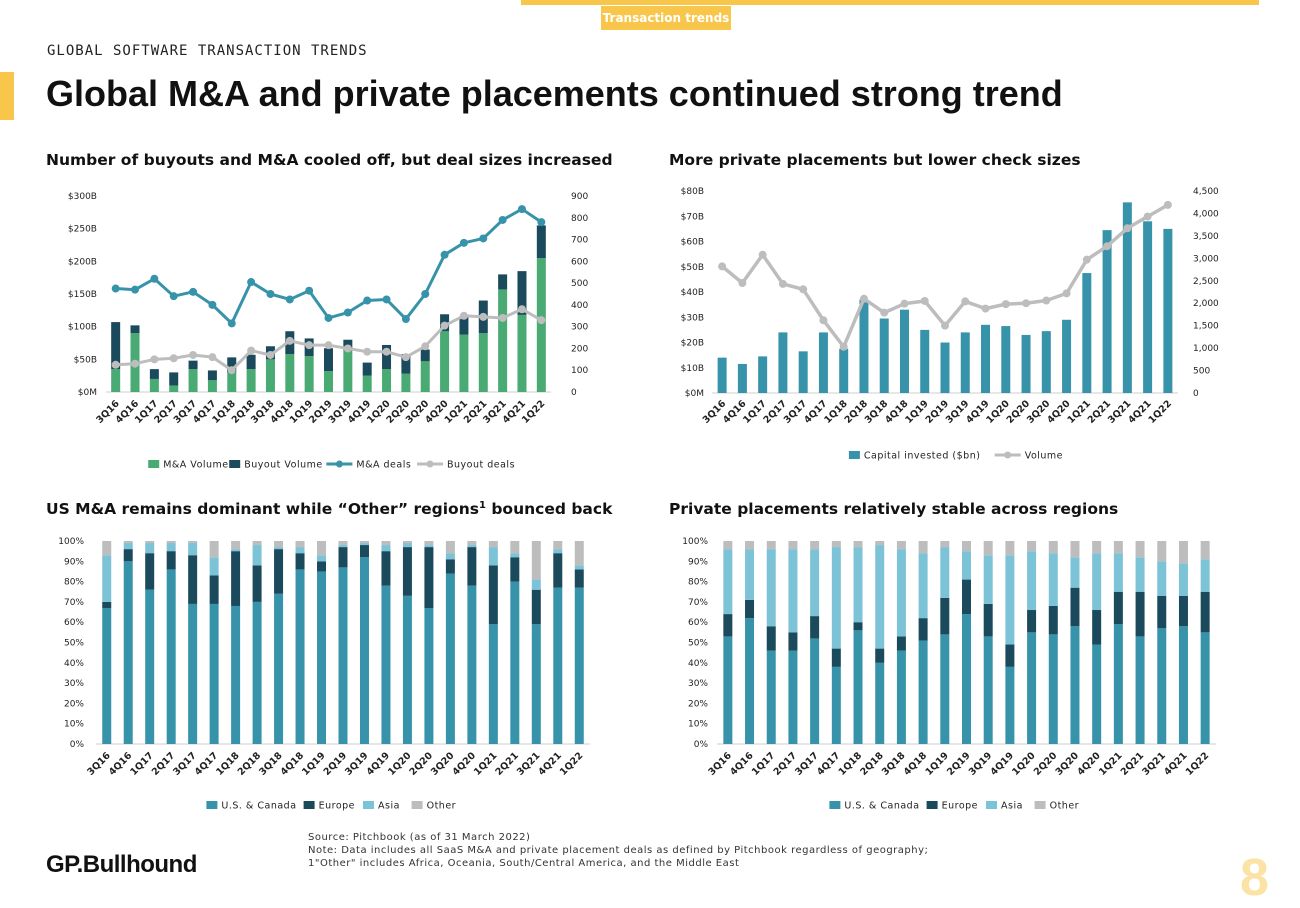  Describe the element at coordinates (698, 725) in the screenshot. I see `chart4-y-tick: 10%` at that location.